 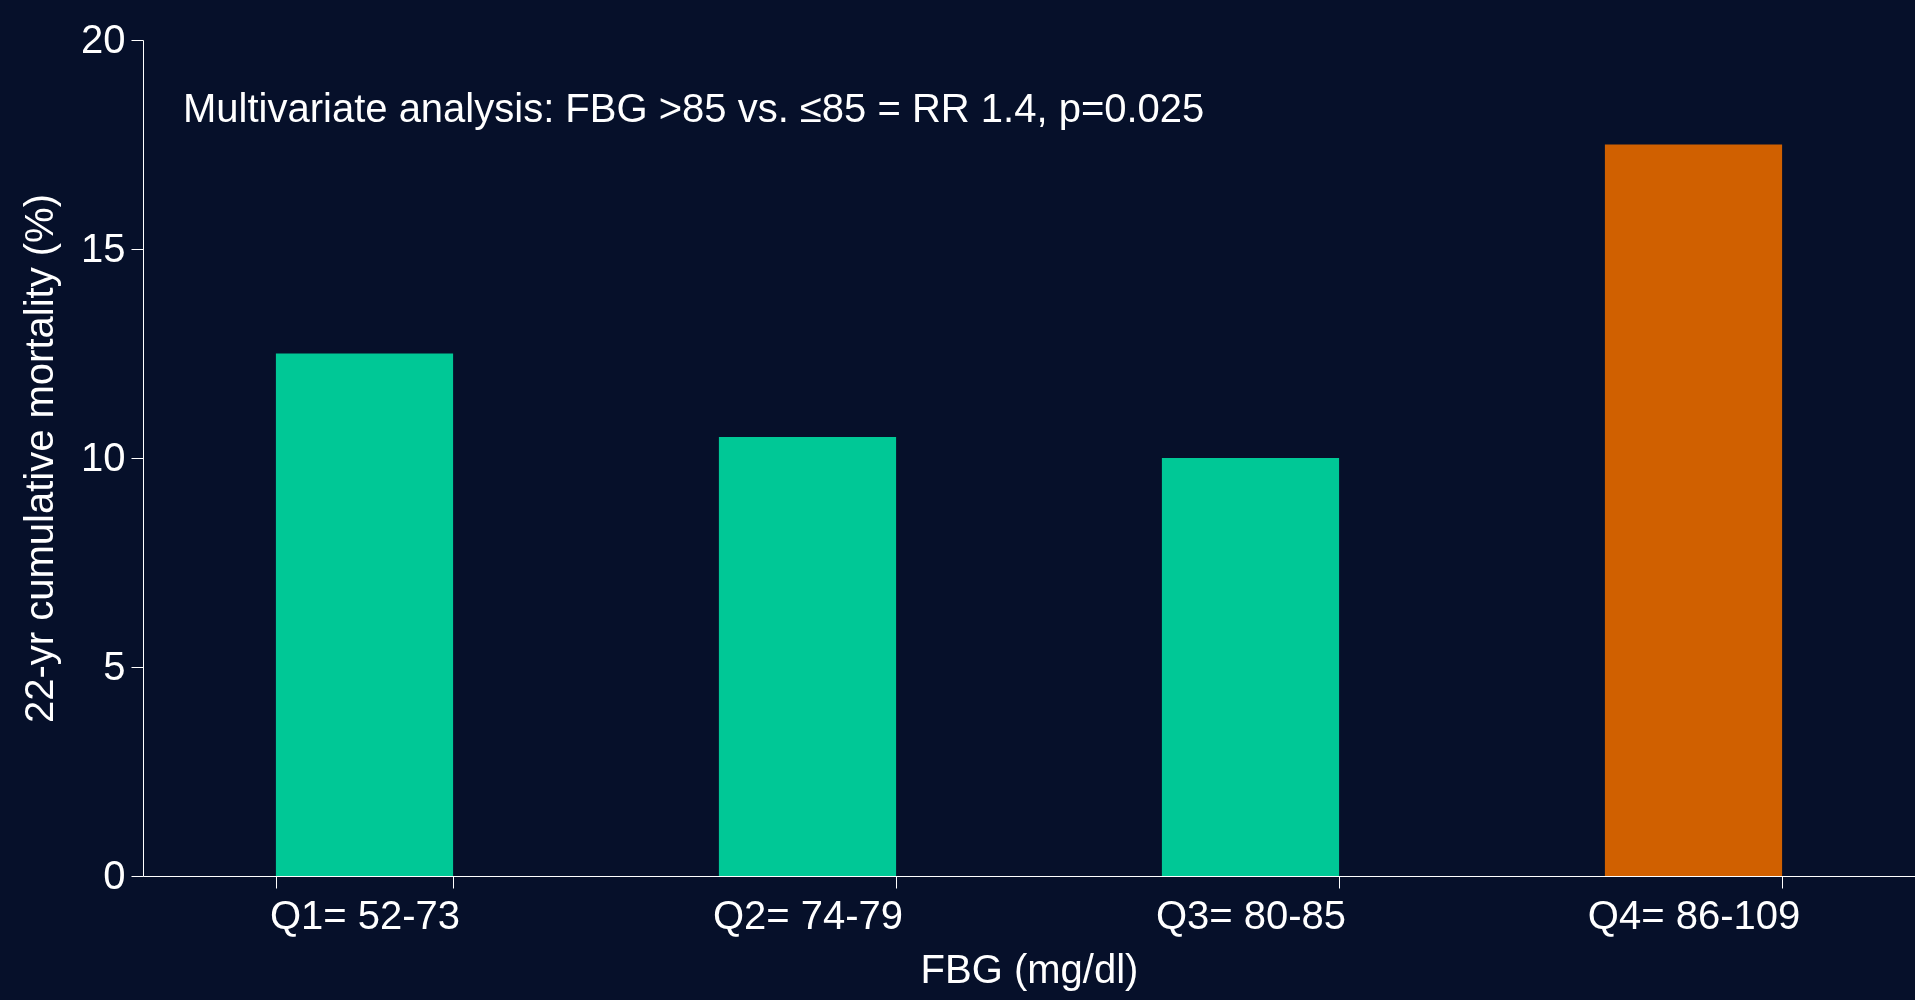 What do you see at coordinates (1694, 914) in the screenshot?
I see `x-tick-label: Q4= 86-109` at bounding box center [1694, 914].